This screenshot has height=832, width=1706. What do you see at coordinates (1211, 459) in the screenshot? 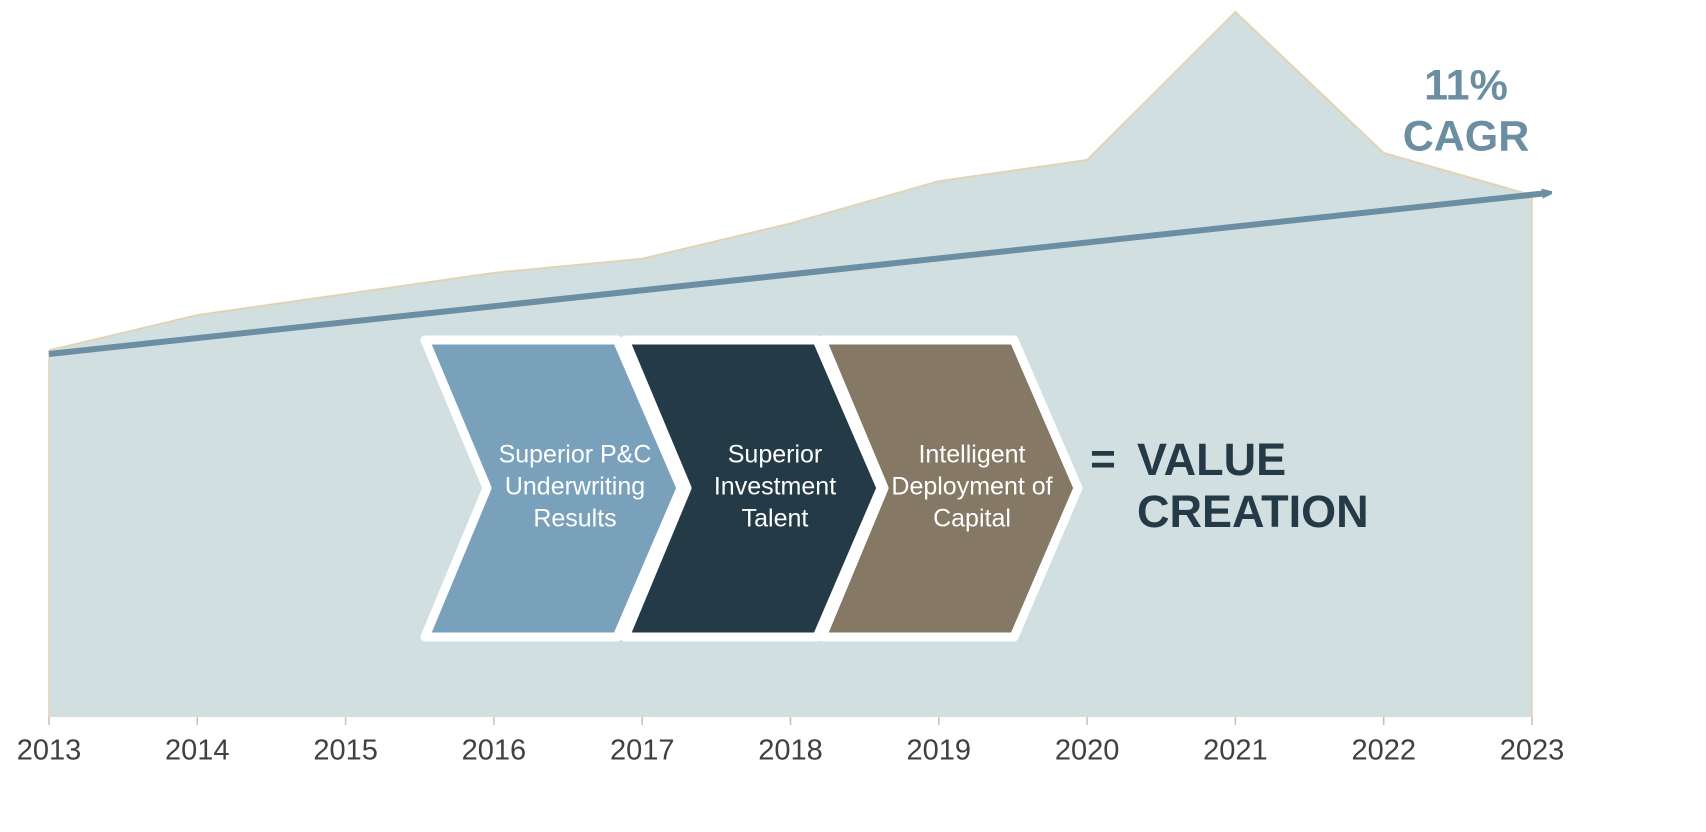
I see `result-label: VALUE` at bounding box center [1211, 459].